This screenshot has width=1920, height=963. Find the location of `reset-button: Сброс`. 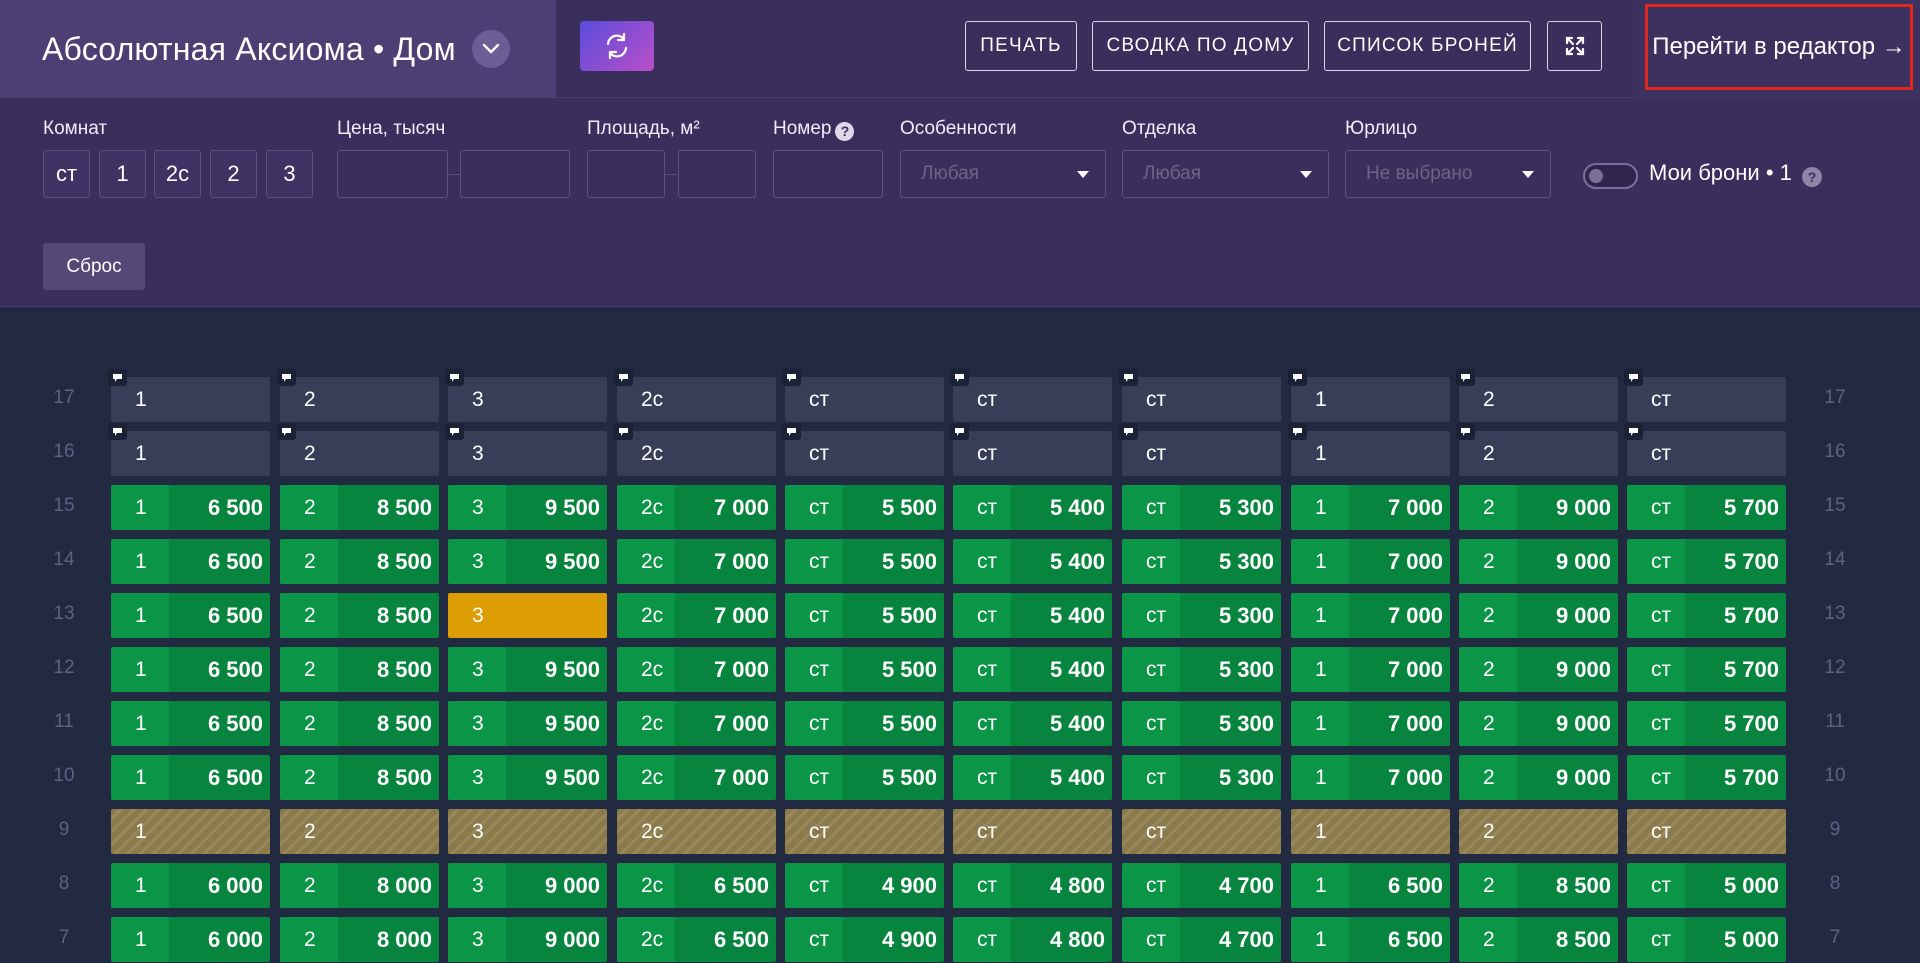

reset-button: Сброс is located at coordinates (94, 266).